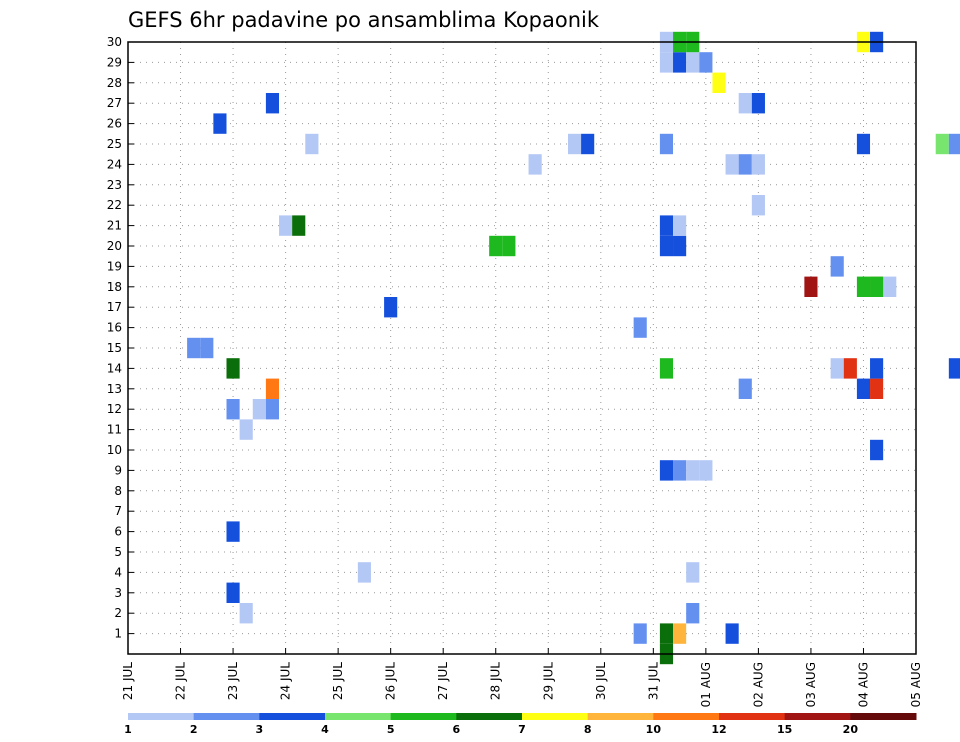 Image resolution: width=960 pixels, height=742 pixels. Describe the element at coordinates (128, 681) in the screenshot. I see `x-tick-label: 21 JUL` at that location.